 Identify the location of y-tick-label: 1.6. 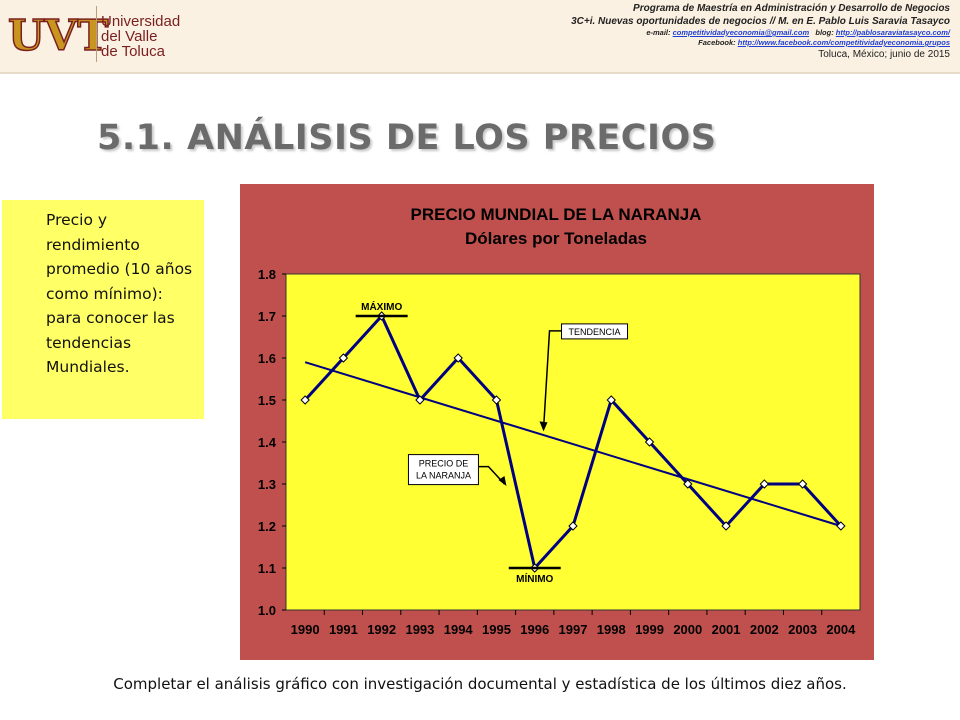
(267, 358).